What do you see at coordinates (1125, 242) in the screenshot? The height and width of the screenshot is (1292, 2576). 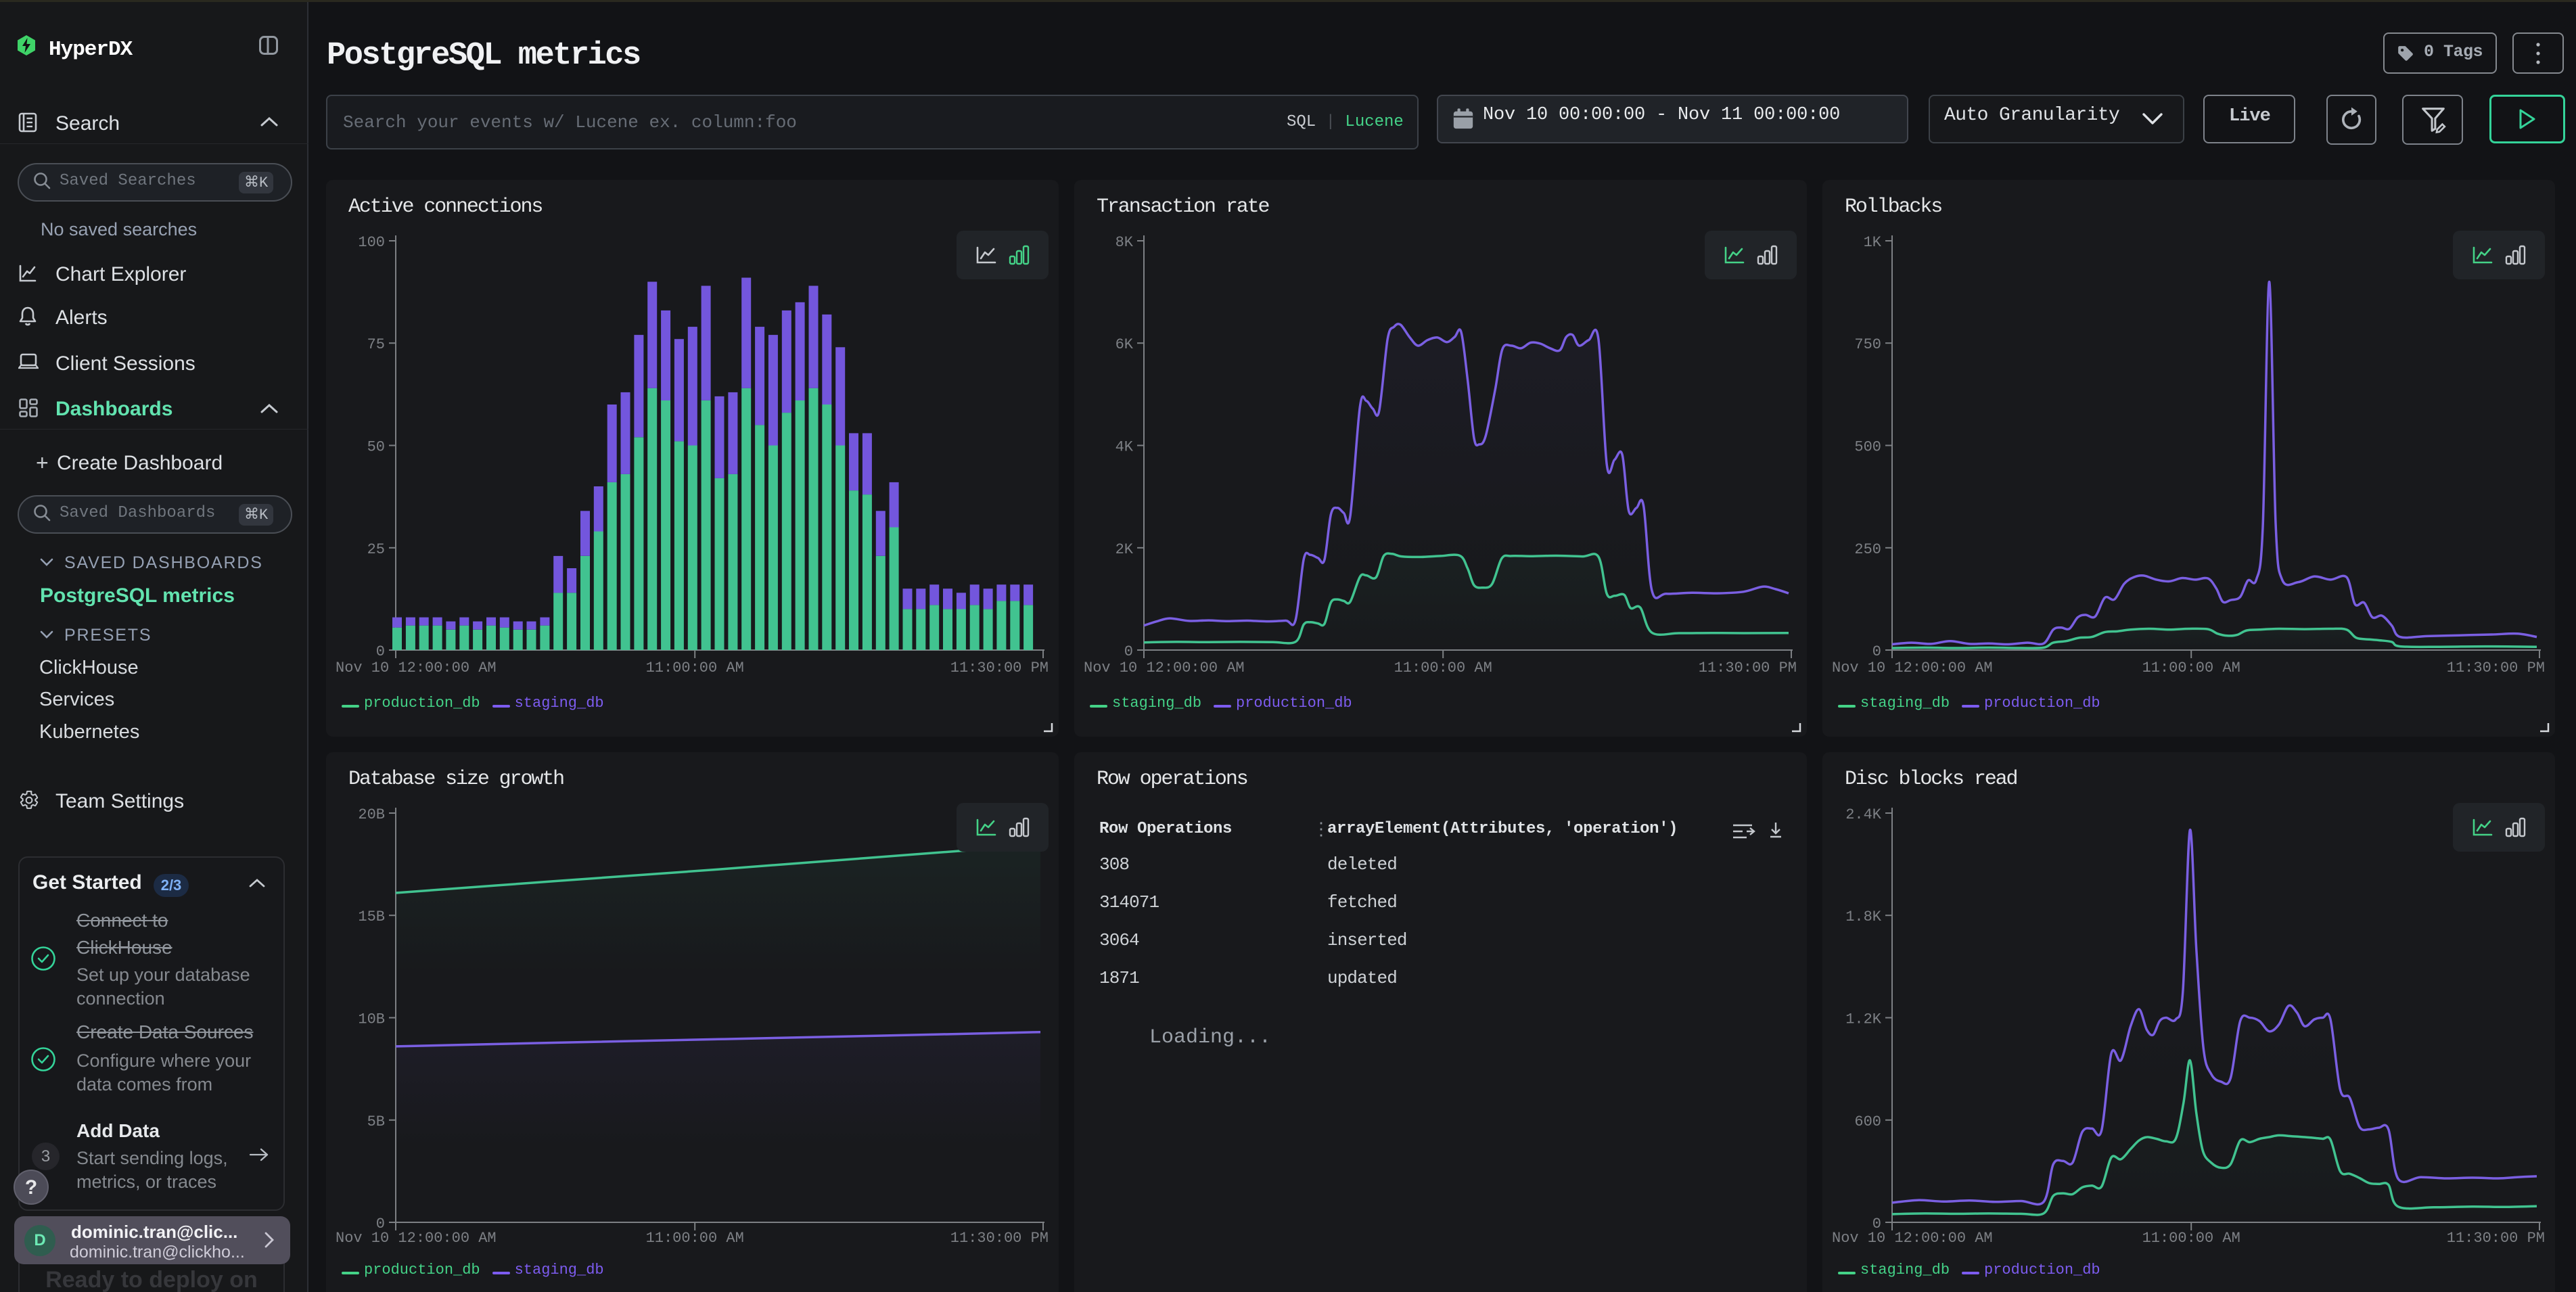 I see `svg-text: 8K` at bounding box center [1125, 242].